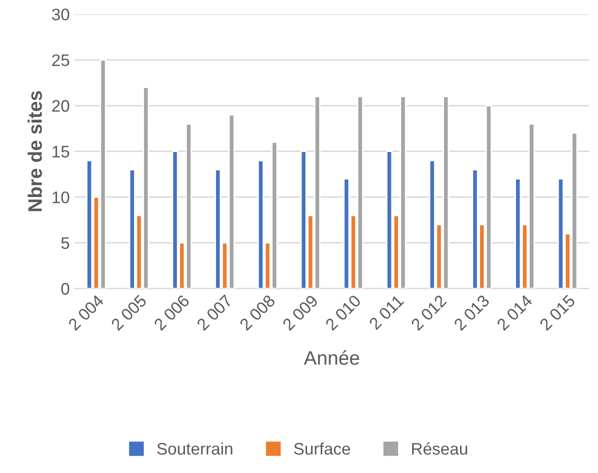  I want to click on y-tick-label: 20, so click(61, 106).